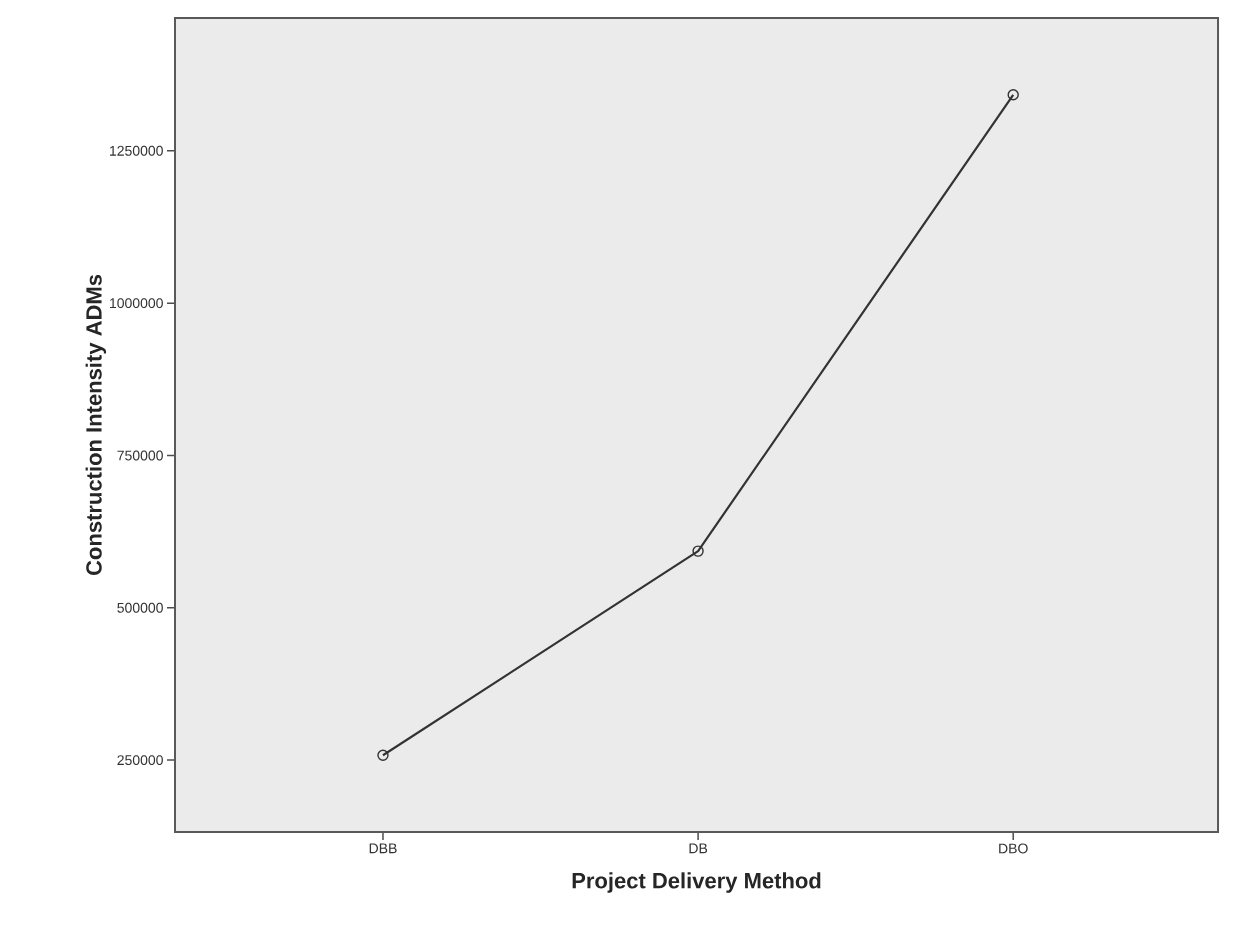 The height and width of the screenshot is (930, 1244). What do you see at coordinates (136, 303) in the screenshot?
I see `y-tick-label: 1000000` at bounding box center [136, 303].